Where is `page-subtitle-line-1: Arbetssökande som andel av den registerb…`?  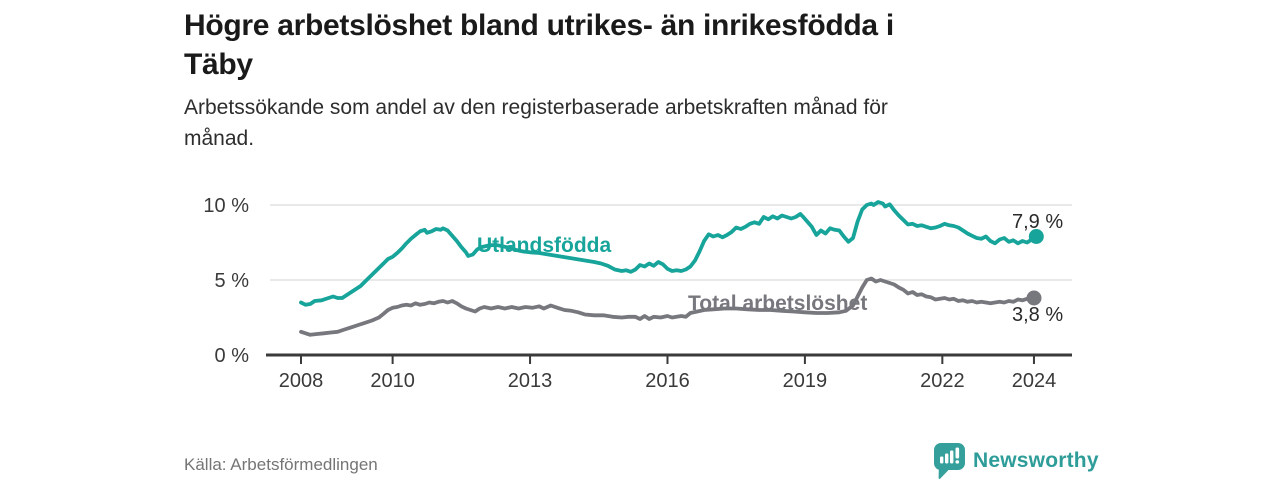
page-subtitle-line-1: Arbetssökande som andel av den registerb… is located at coordinates (536, 107).